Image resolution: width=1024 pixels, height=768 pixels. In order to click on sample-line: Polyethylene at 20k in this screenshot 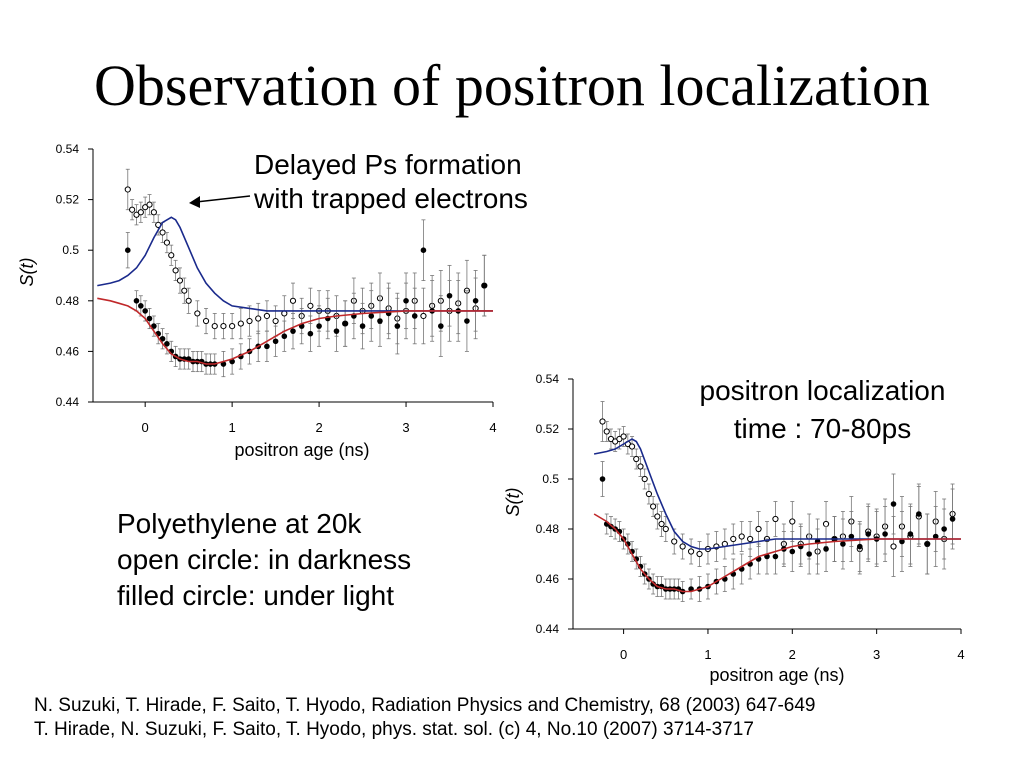, I will do `click(239, 523)`.